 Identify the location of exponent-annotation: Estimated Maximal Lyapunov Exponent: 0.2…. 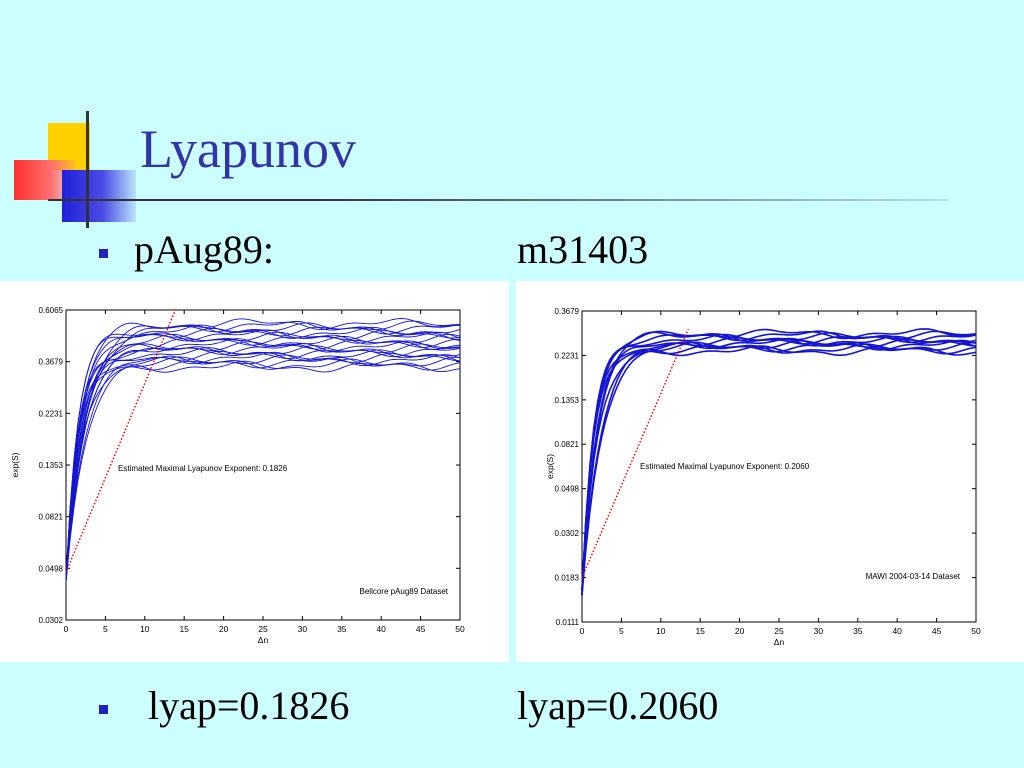
(725, 466).